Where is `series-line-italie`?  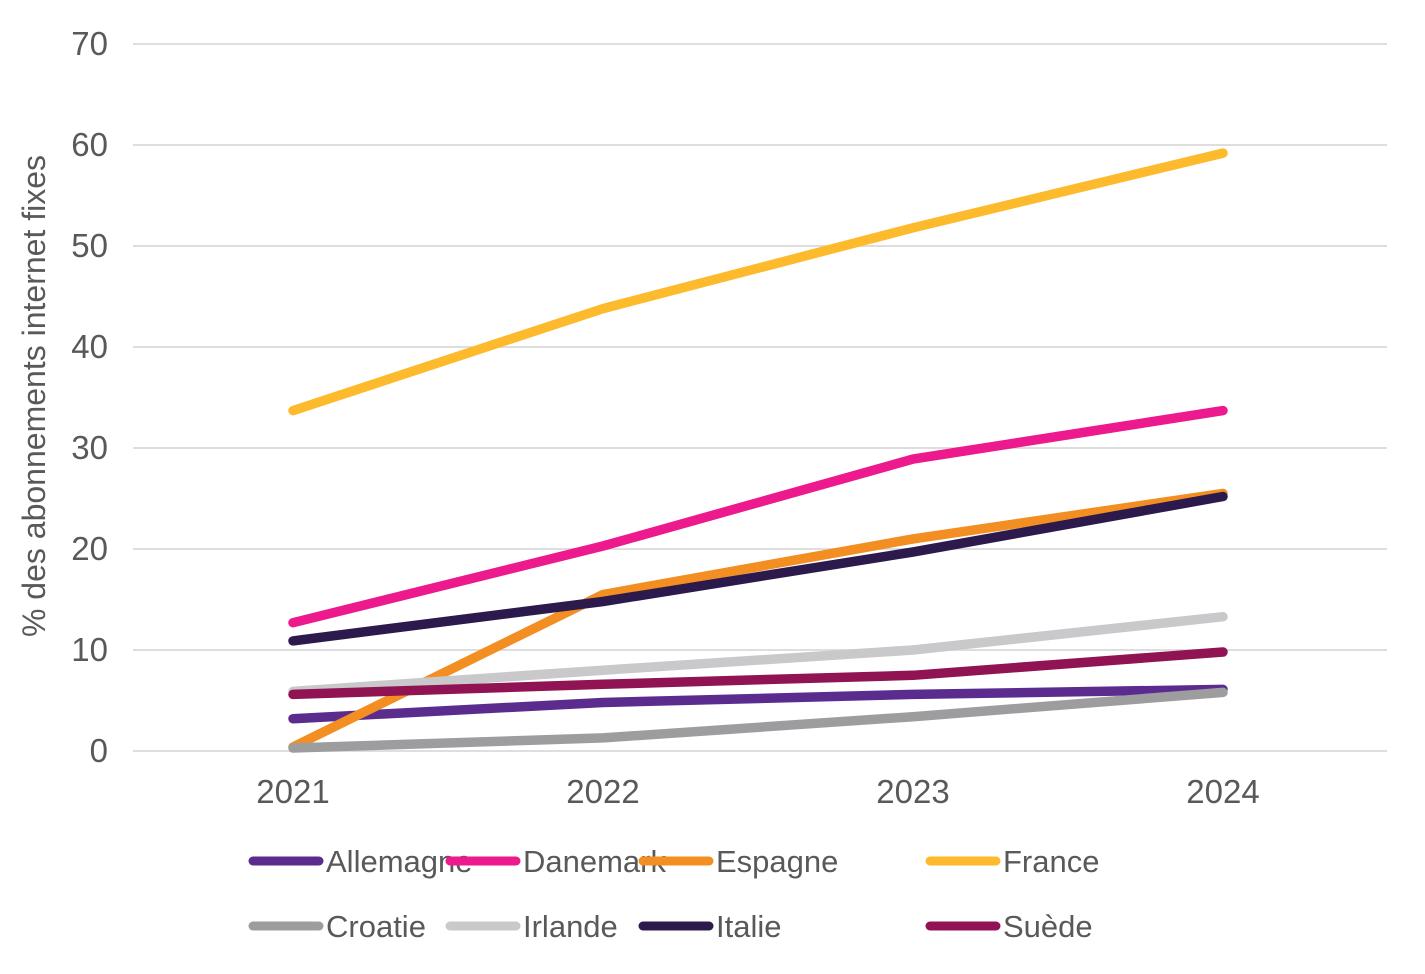
series-line-italie is located at coordinates (758, 568).